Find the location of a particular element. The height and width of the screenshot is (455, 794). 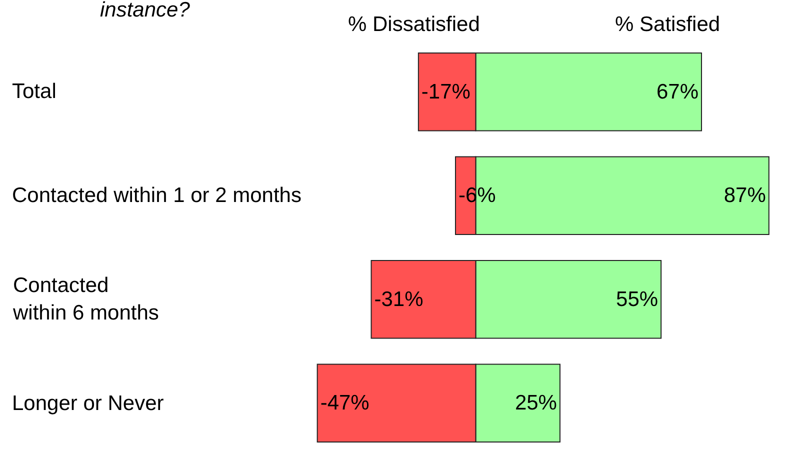

data-label: 25% is located at coordinates (535, 403).